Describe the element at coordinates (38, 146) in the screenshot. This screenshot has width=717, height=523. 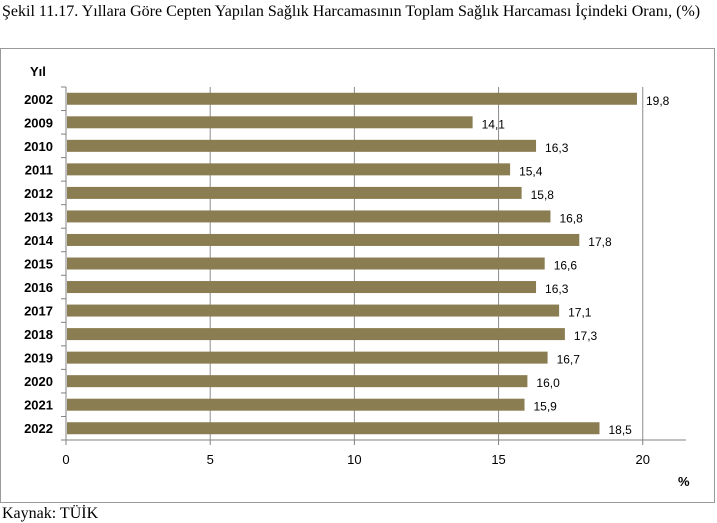
I see `category-label: 2010` at that location.